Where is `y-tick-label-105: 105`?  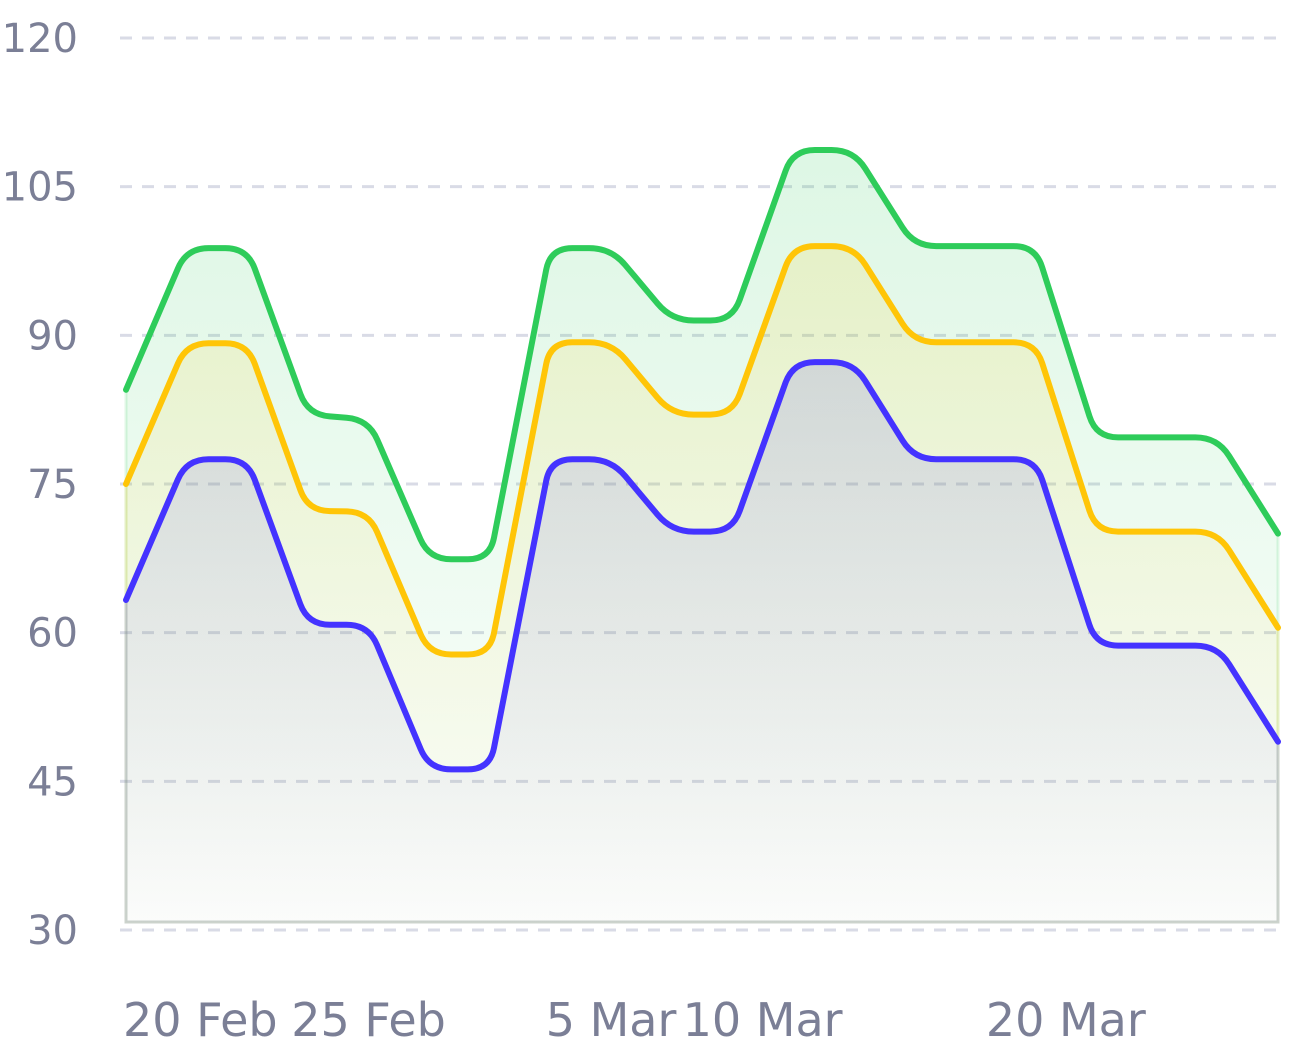
y-tick-label-105: 105 is located at coordinates (40, 188).